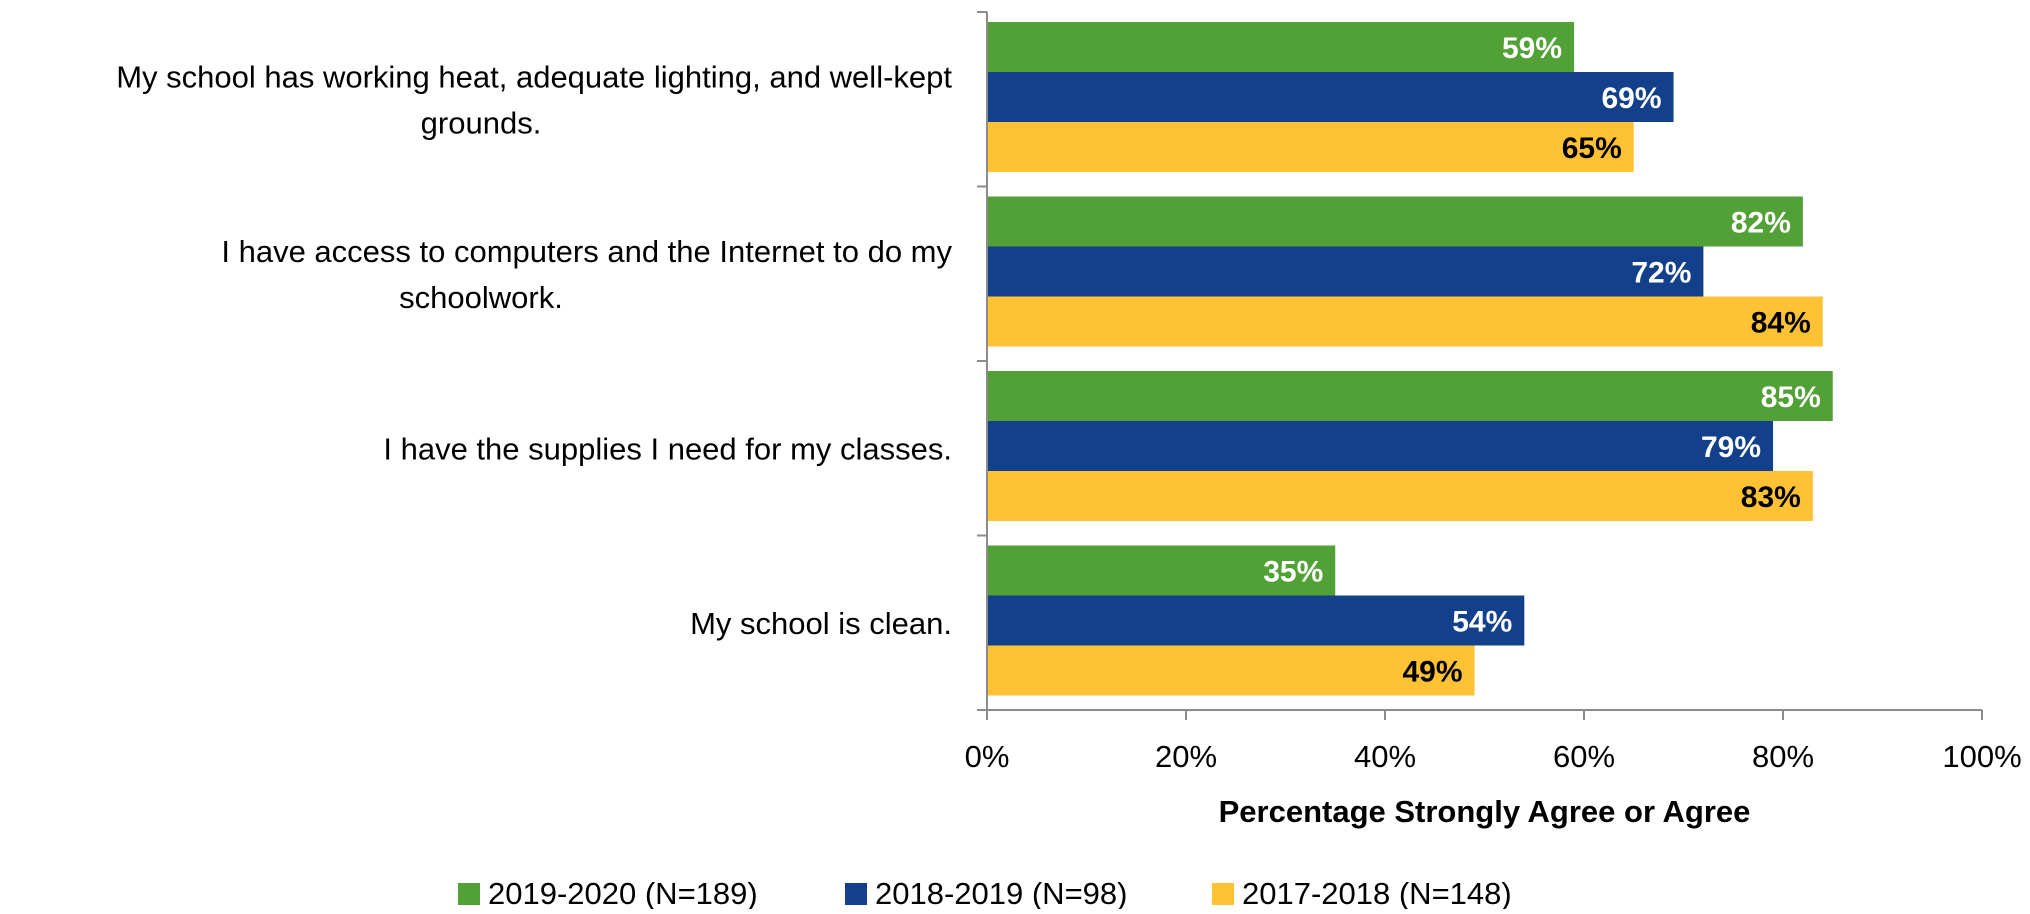  What do you see at coordinates (1231, 670) in the screenshot?
I see `bar-2017-2018-cat4` at bounding box center [1231, 670].